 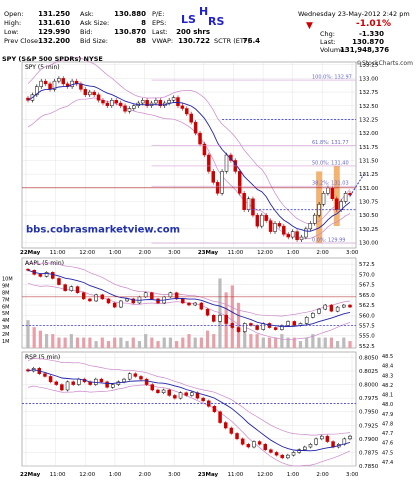 I want to click on y-tick-label: 572.5, so click(x=367, y=265).